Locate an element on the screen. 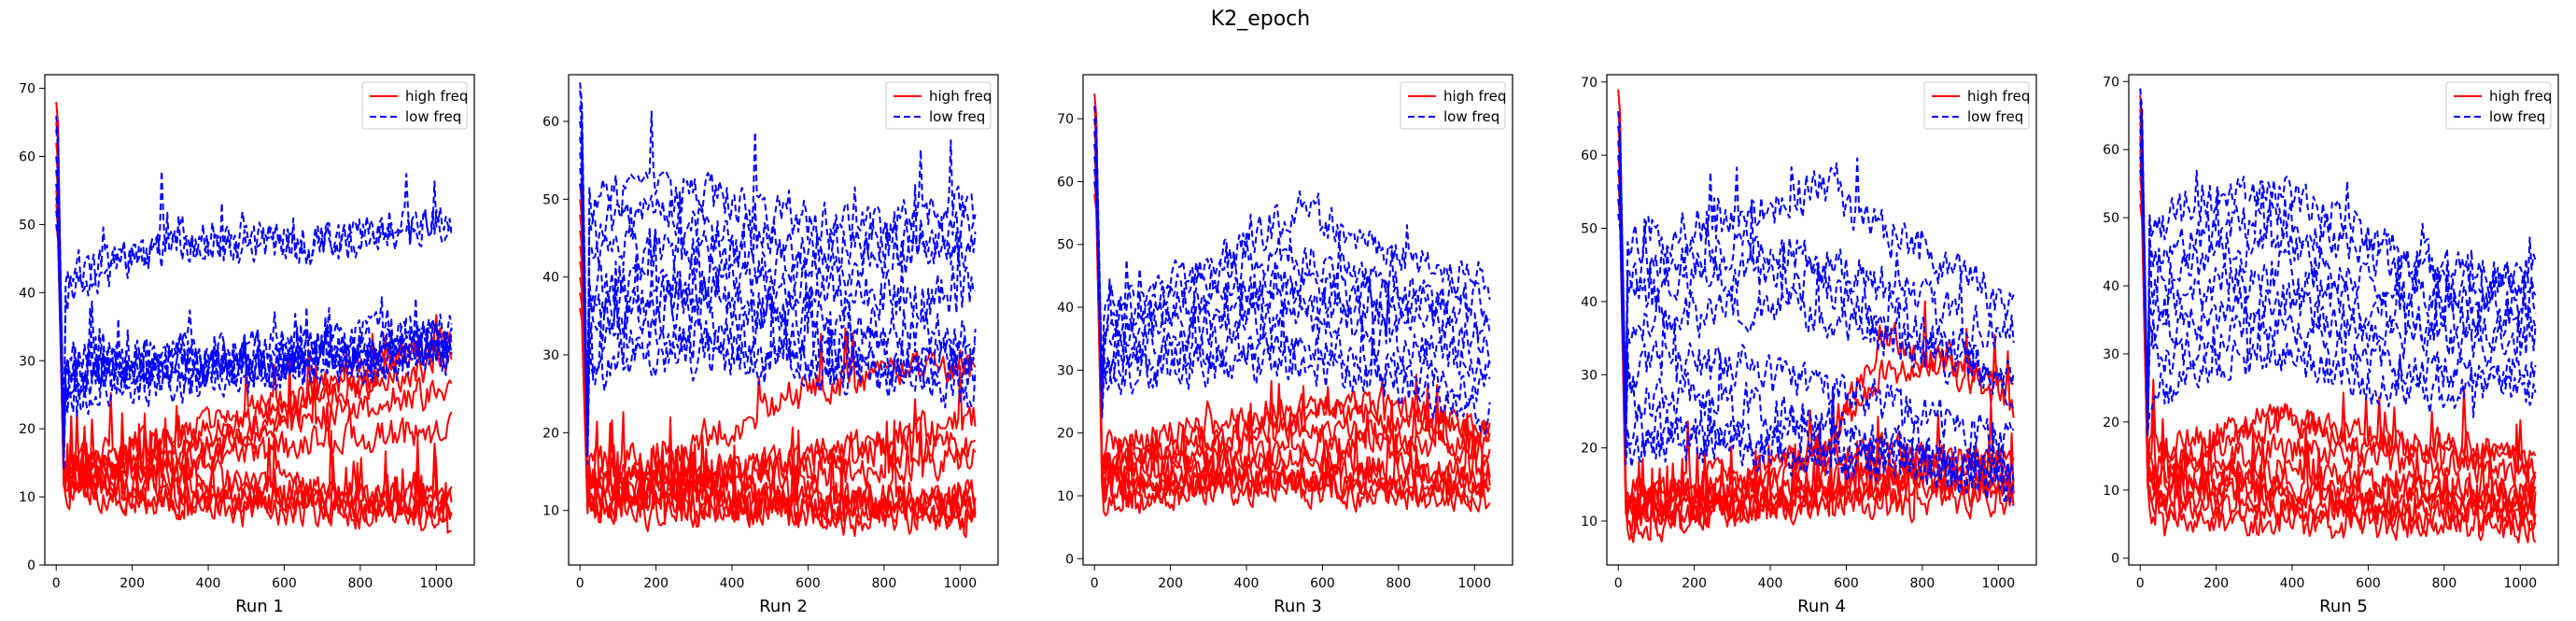 This screenshot has width=2576, height=621. legend-label: low freq is located at coordinates (433, 117).